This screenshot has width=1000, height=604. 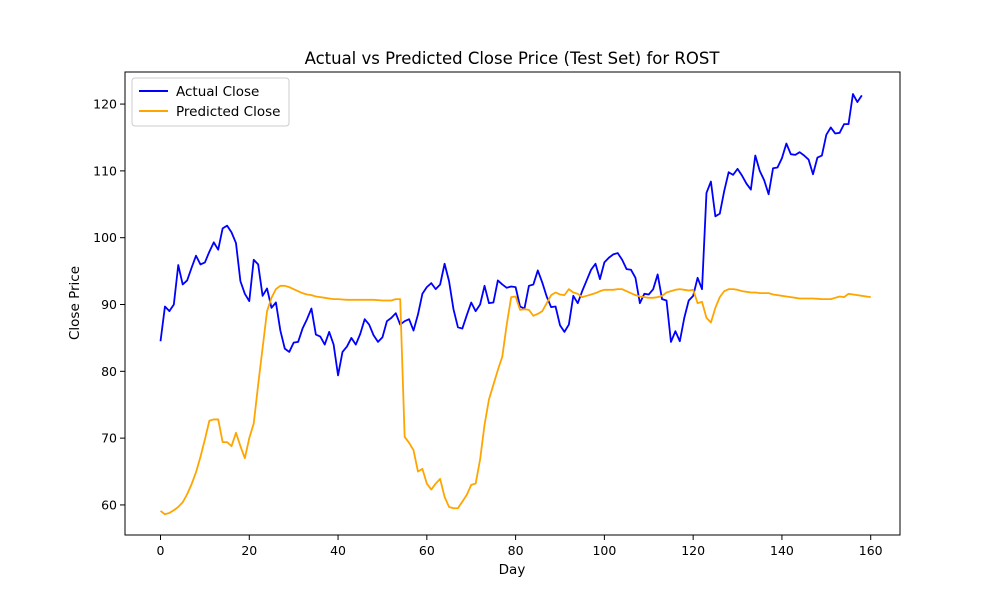 I want to click on y-tick-label: 110, so click(x=105, y=170).